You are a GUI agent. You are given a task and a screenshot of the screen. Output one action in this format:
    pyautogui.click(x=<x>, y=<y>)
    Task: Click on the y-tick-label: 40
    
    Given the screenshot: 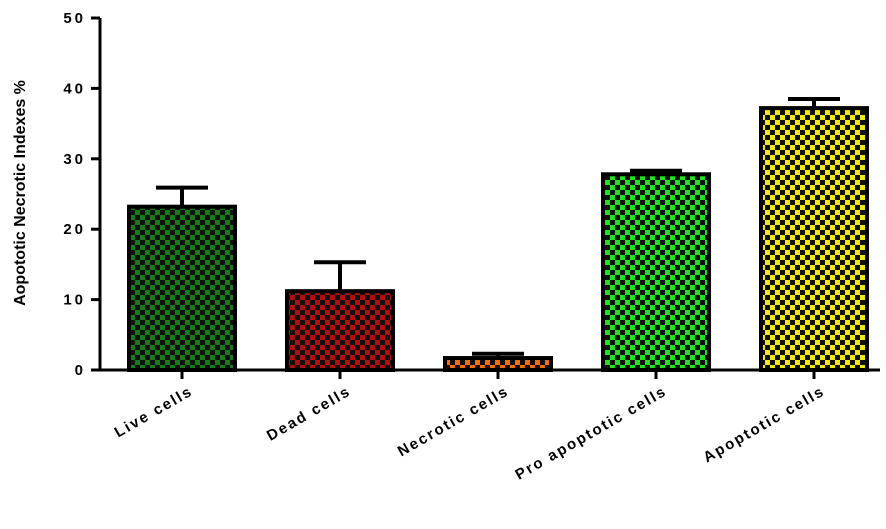 What is the action you would take?
    pyautogui.click(x=74, y=88)
    